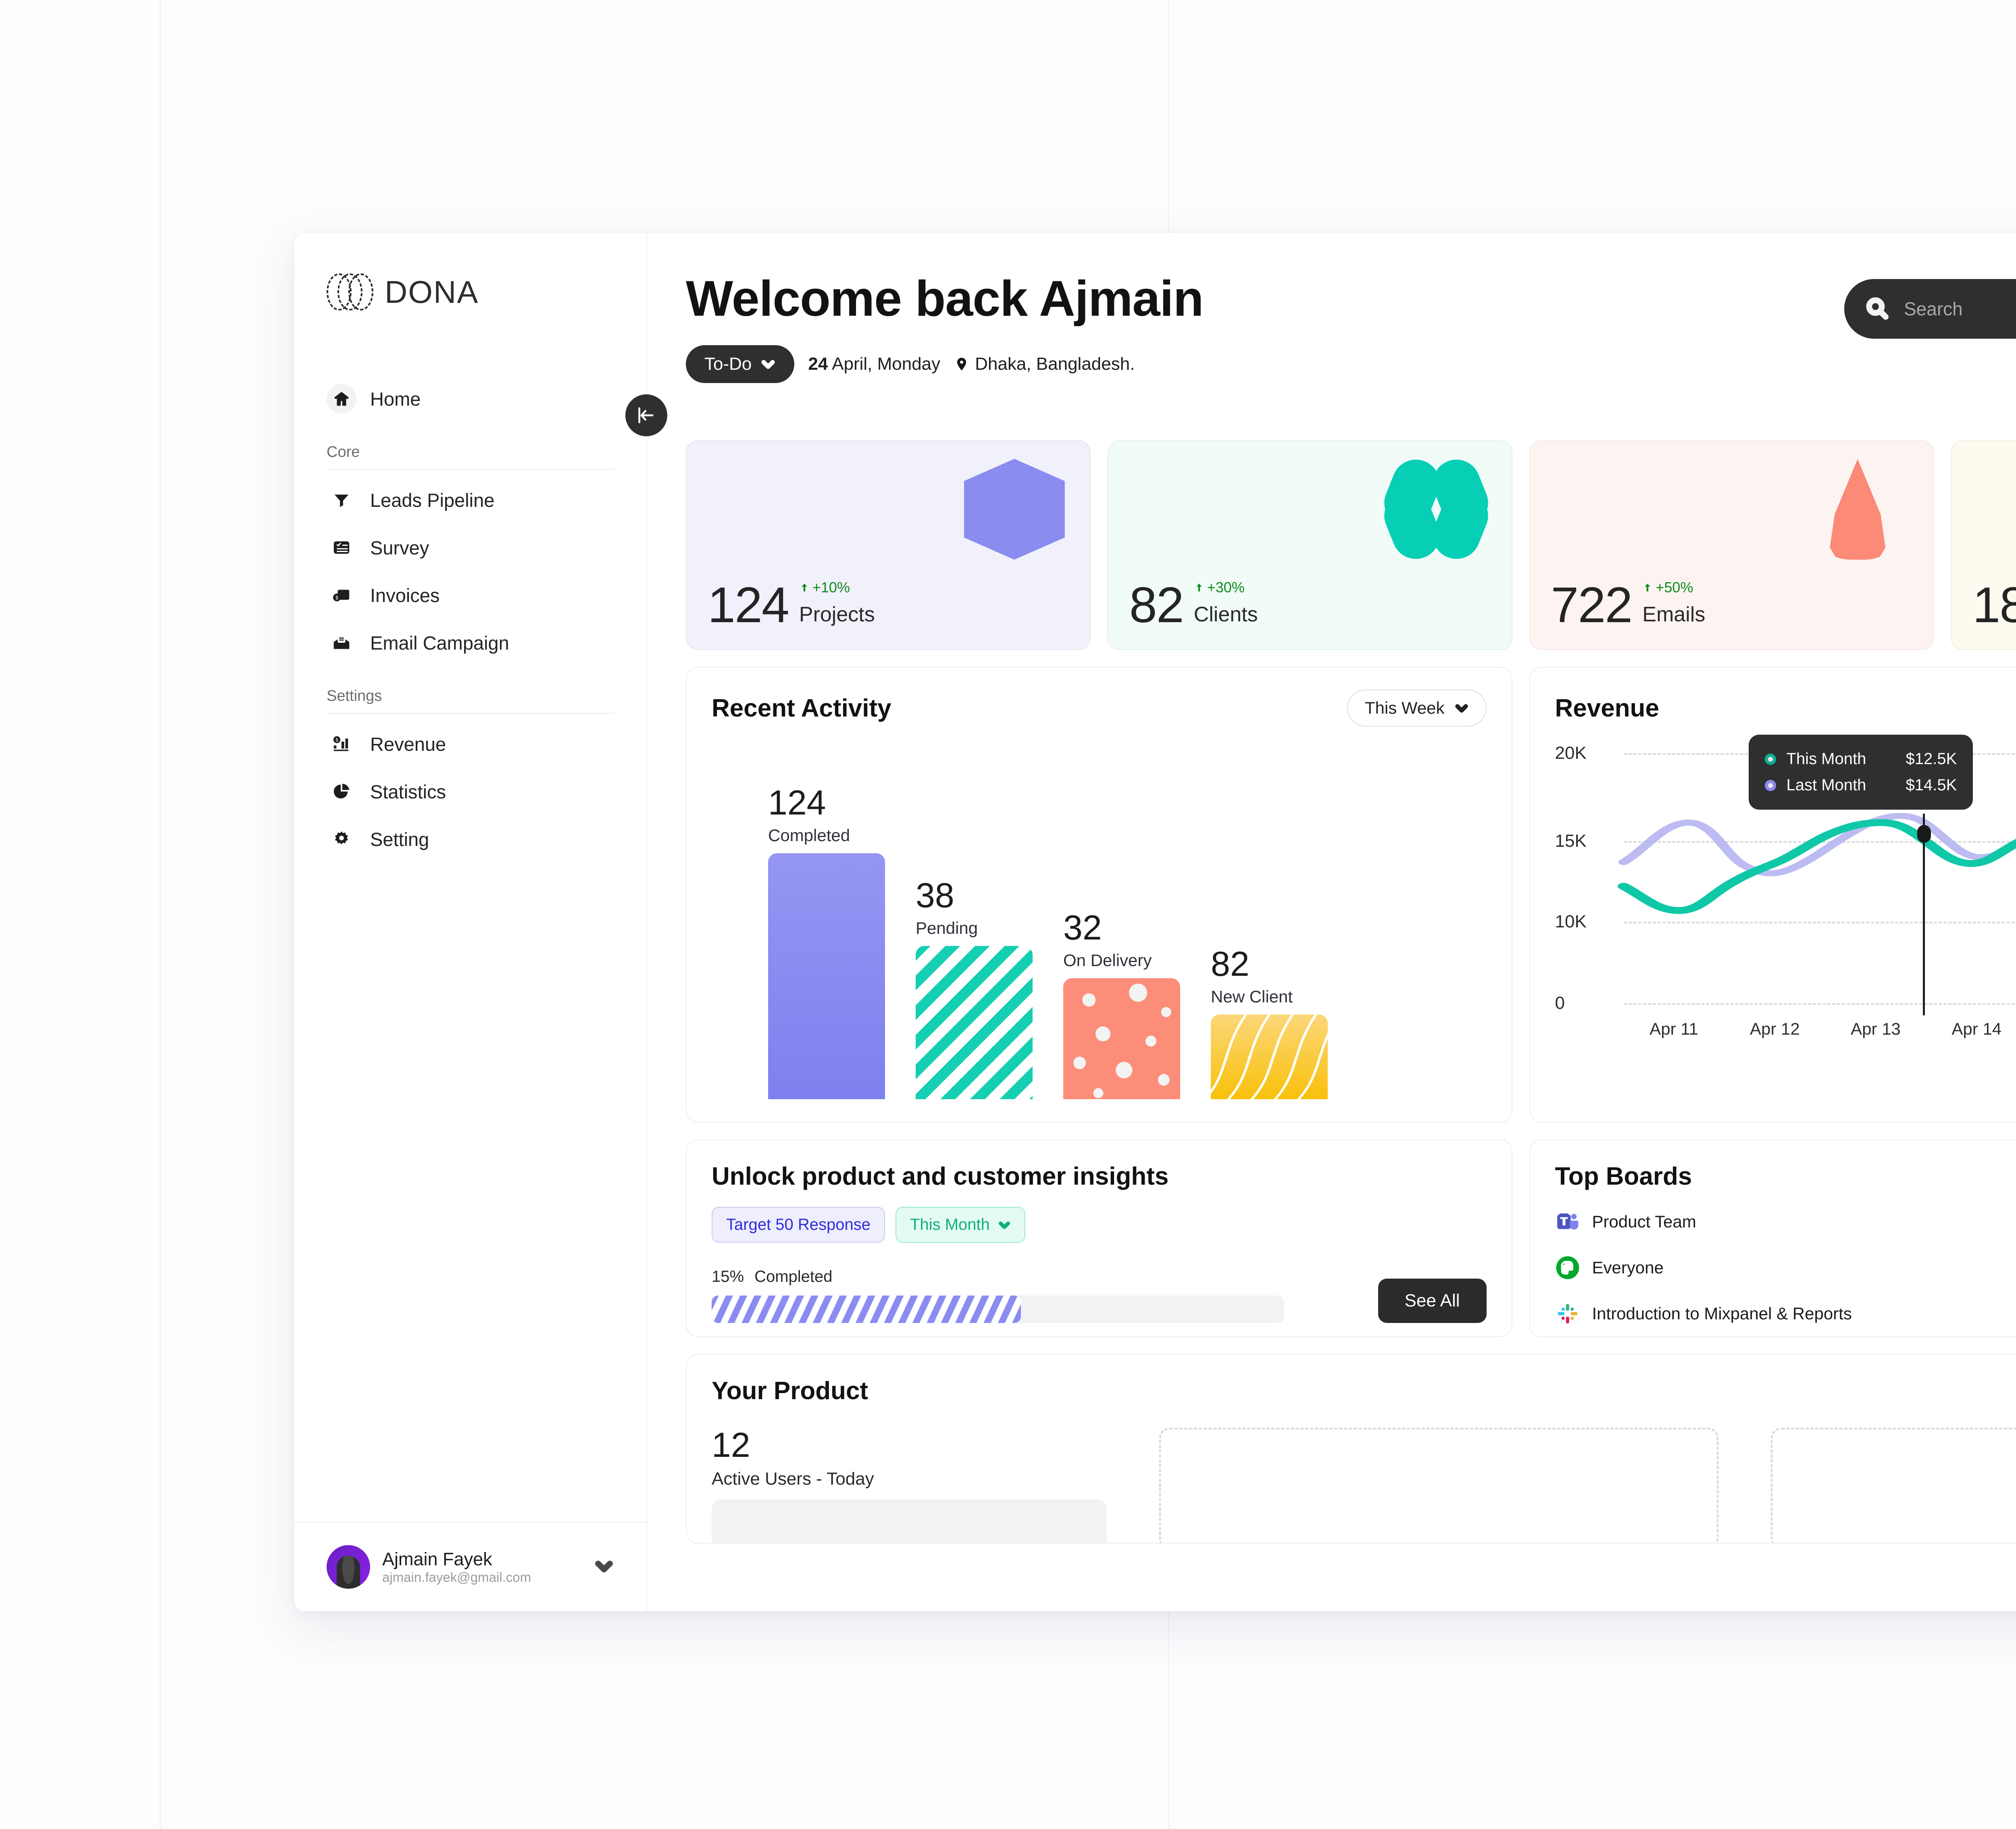 The height and width of the screenshot is (1829, 2016). Describe the element at coordinates (886, 364) in the screenshot. I see `date-rest: April, Monday` at that location.